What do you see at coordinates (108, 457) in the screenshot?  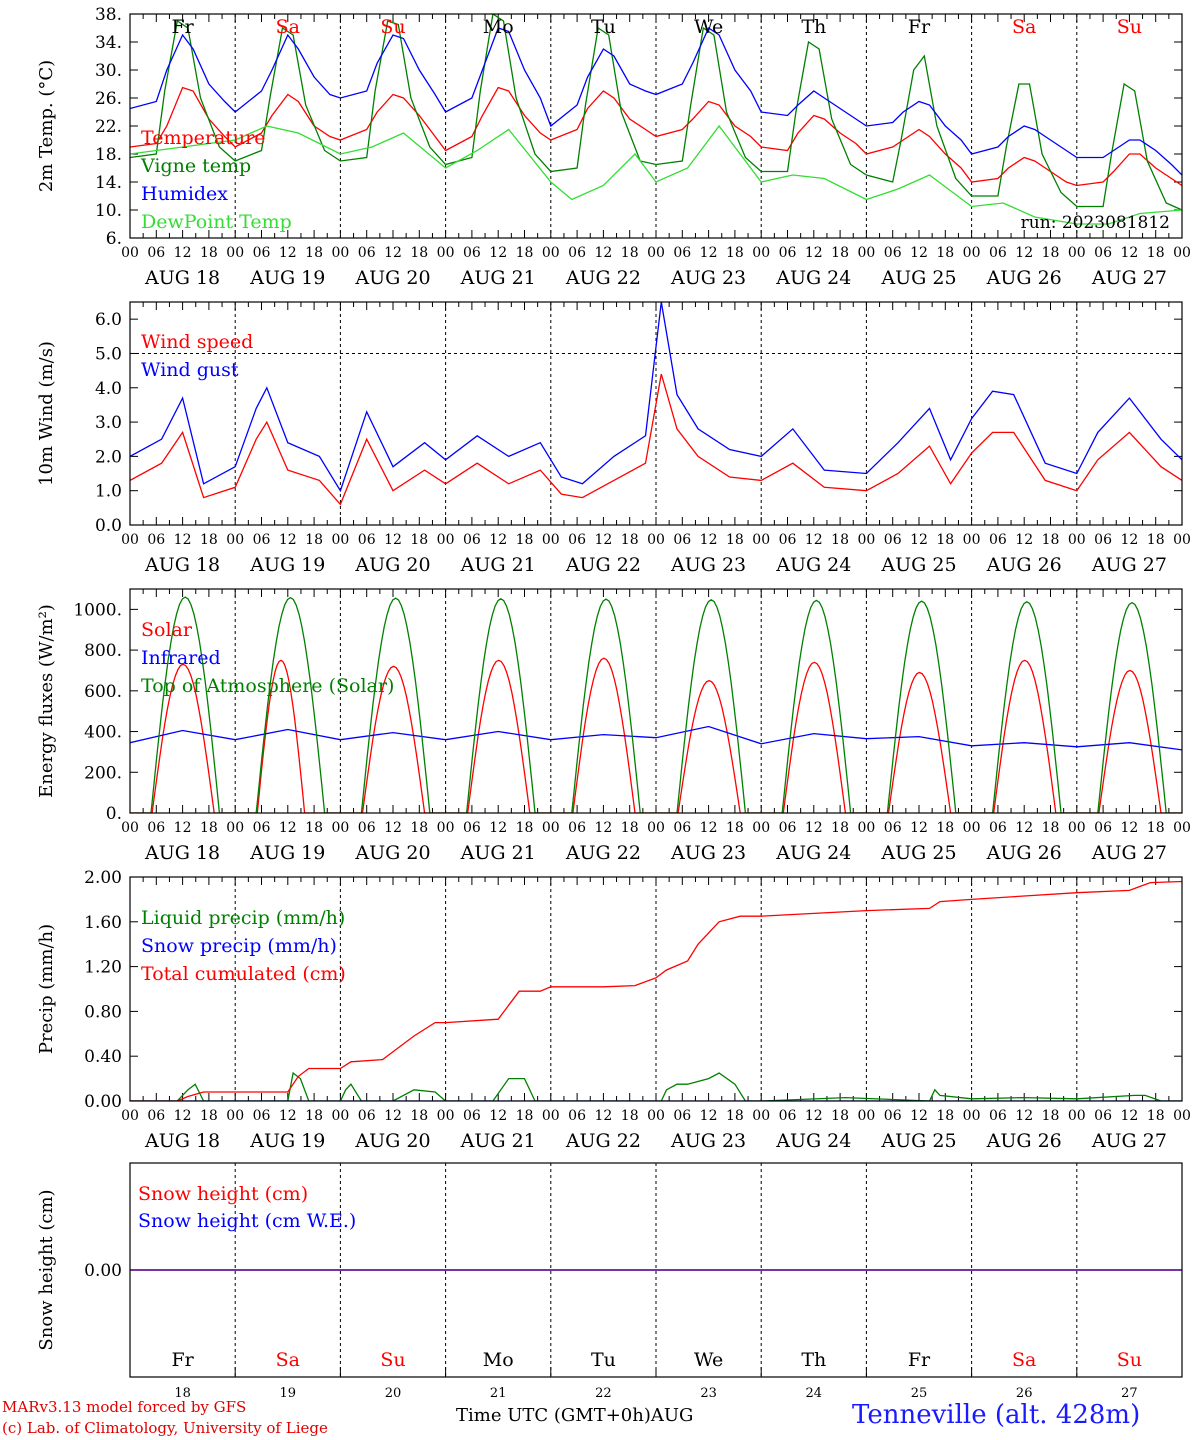 I see `y-tick-label: 2.0` at bounding box center [108, 457].